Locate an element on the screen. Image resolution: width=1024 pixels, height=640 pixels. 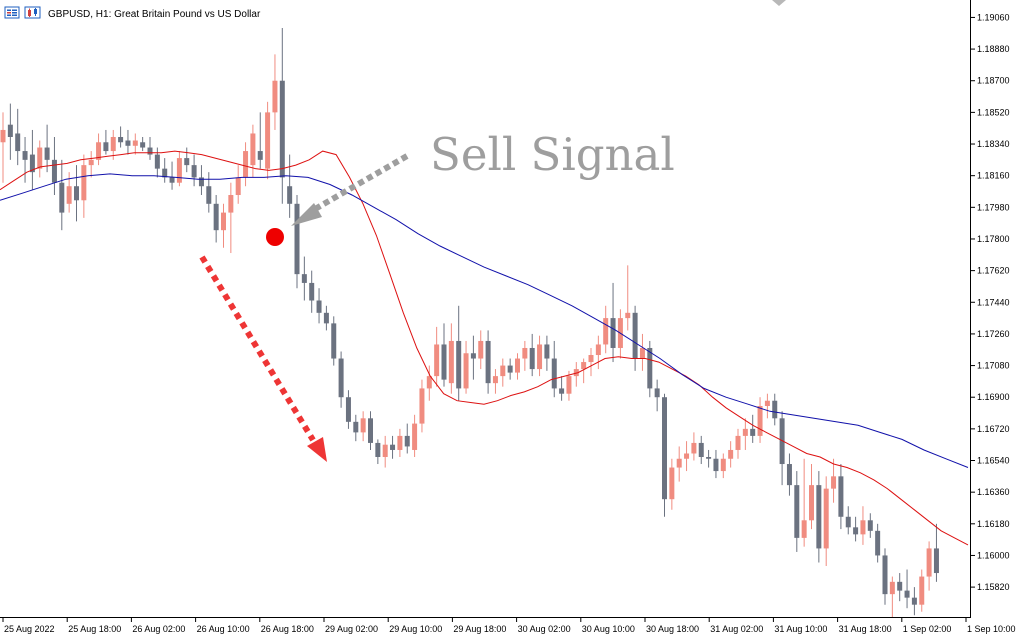
price-tick-label: 1.18880 is located at coordinates (993, 49).